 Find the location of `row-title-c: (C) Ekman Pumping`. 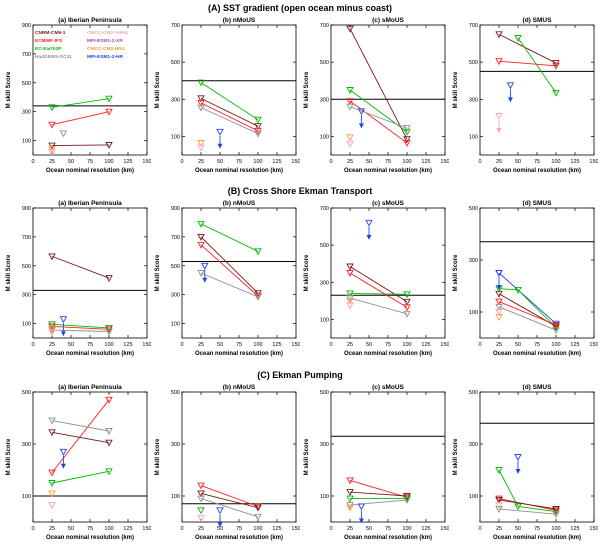

row-title-c: (C) Ekman Pumping is located at coordinates (300, 374).